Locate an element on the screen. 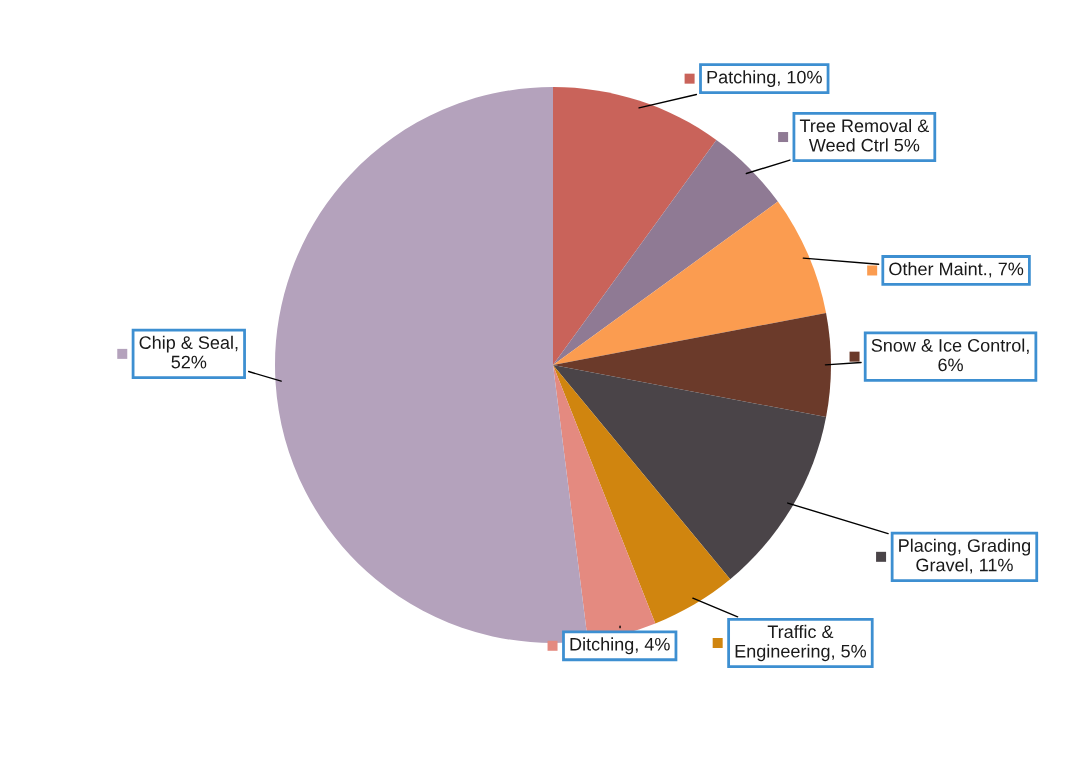 This screenshot has height=765, width=1084. legend-label: Chip & Seal, 52% is located at coordinates (188, 352).